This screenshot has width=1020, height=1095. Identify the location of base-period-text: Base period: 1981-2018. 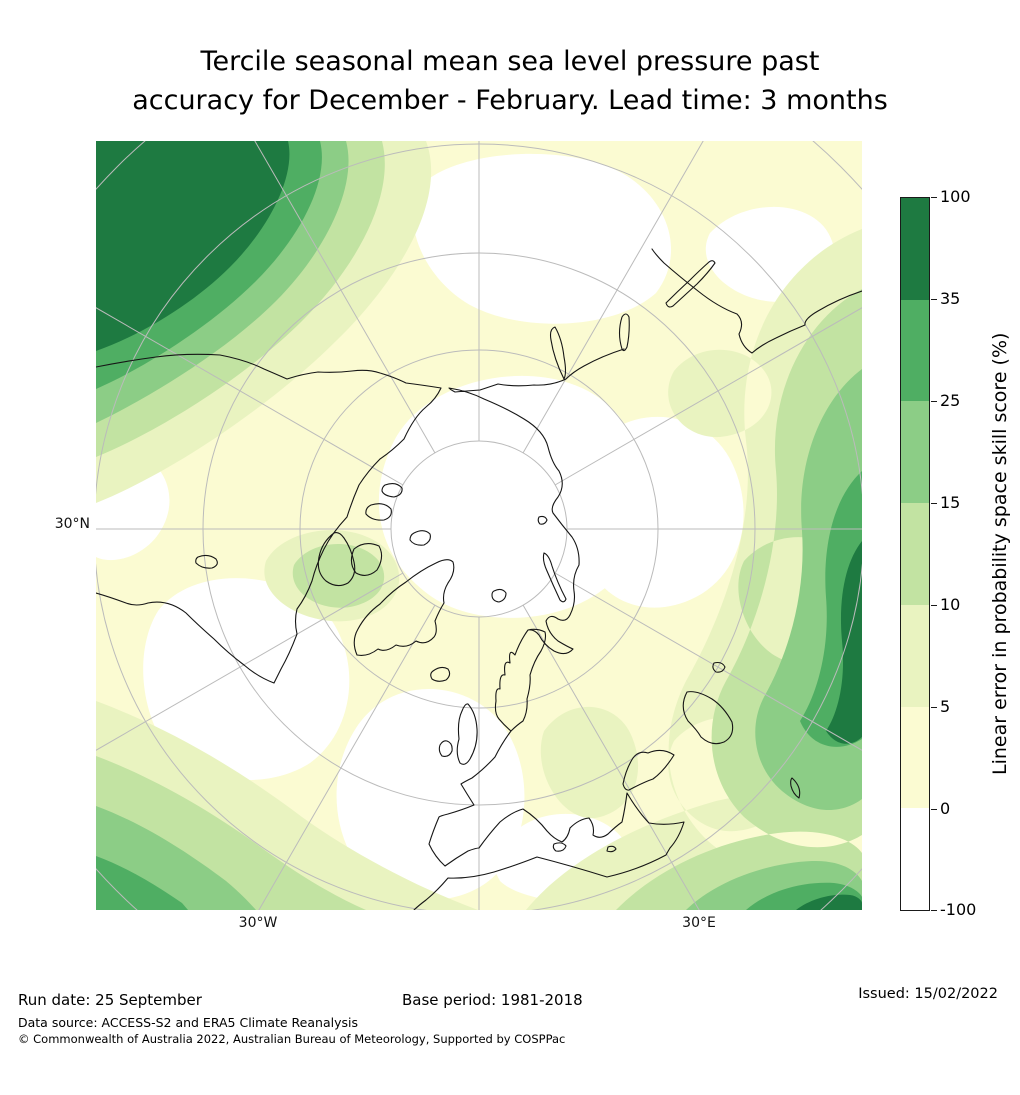
(492, 1000).